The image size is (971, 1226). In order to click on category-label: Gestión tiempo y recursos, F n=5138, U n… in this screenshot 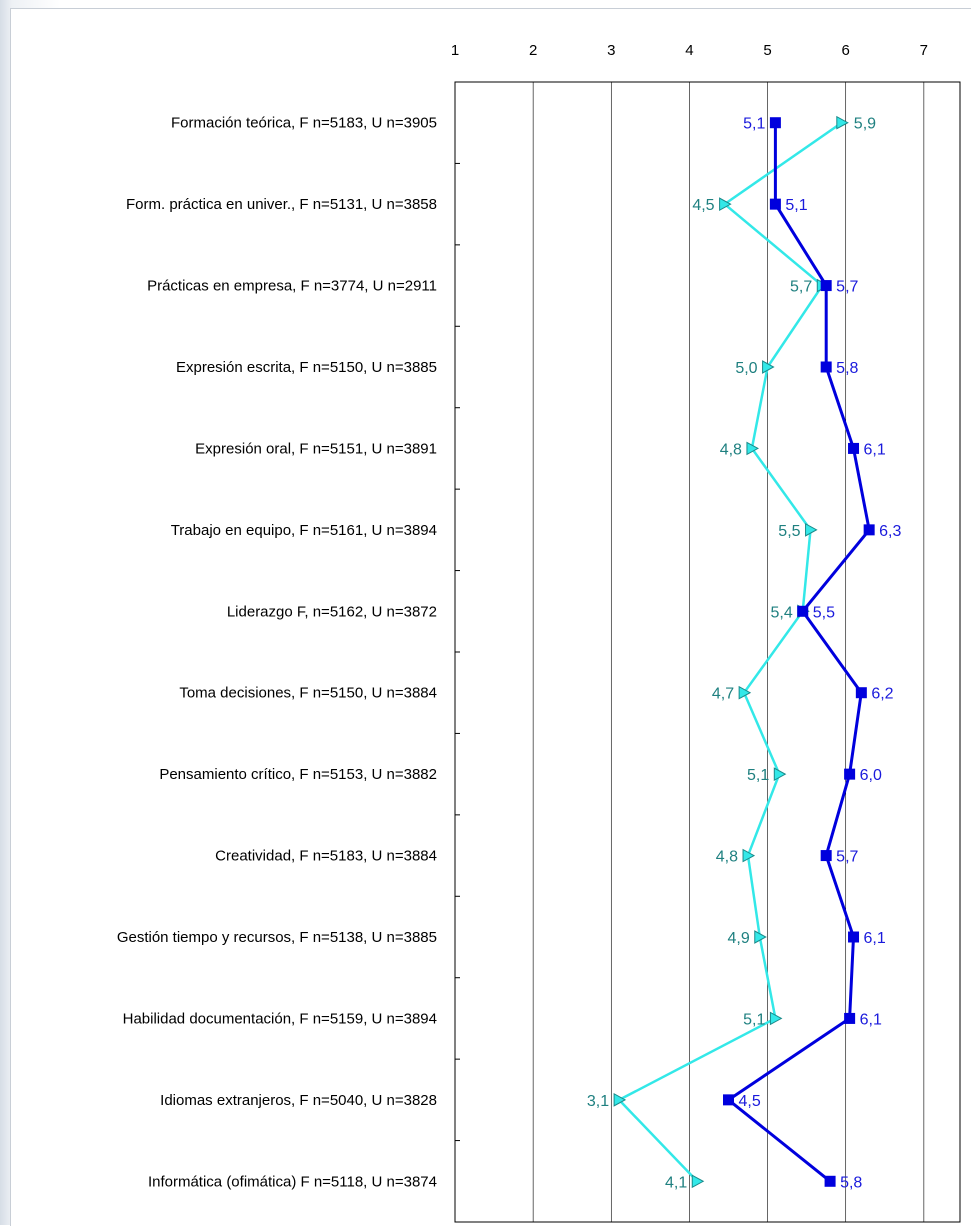, I will do `click(277, 937)`.